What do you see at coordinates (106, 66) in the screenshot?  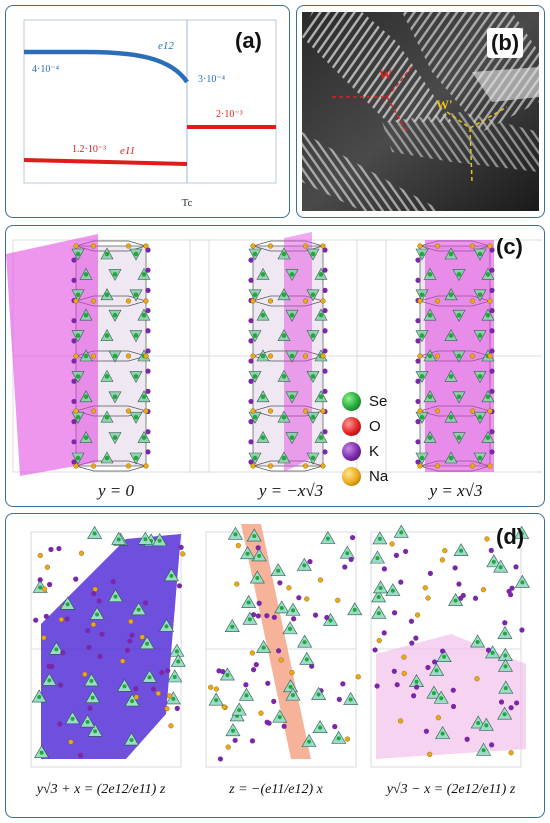 I see `e12-curve` at bounding box center [106, 66].